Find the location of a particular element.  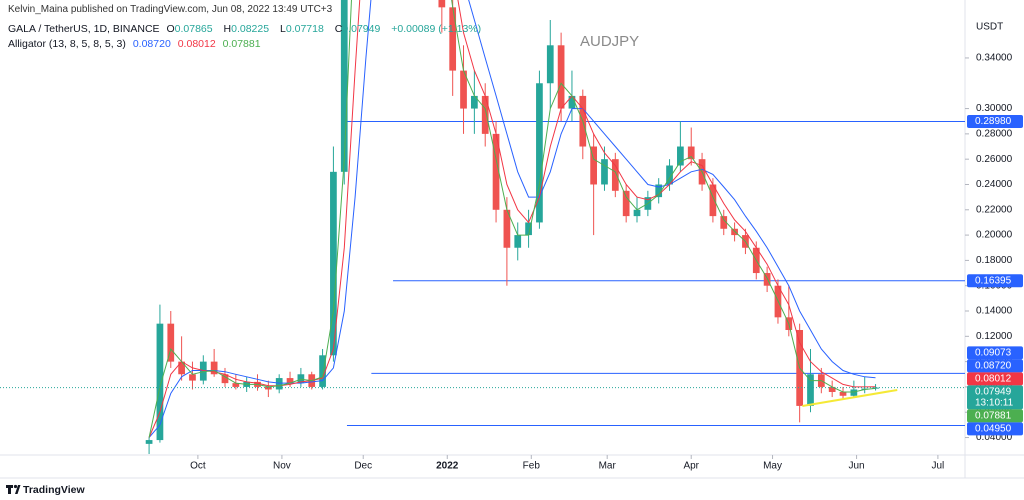

indicator-value: 0.08720 is located at coordinates (151, 44).